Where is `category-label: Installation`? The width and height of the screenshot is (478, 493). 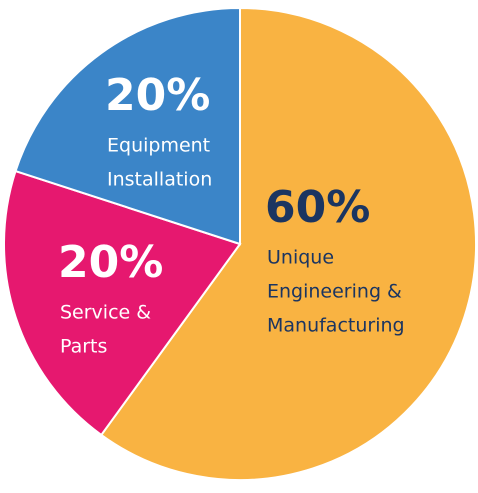 category-label: Installation is located at coordinates (159, 180).